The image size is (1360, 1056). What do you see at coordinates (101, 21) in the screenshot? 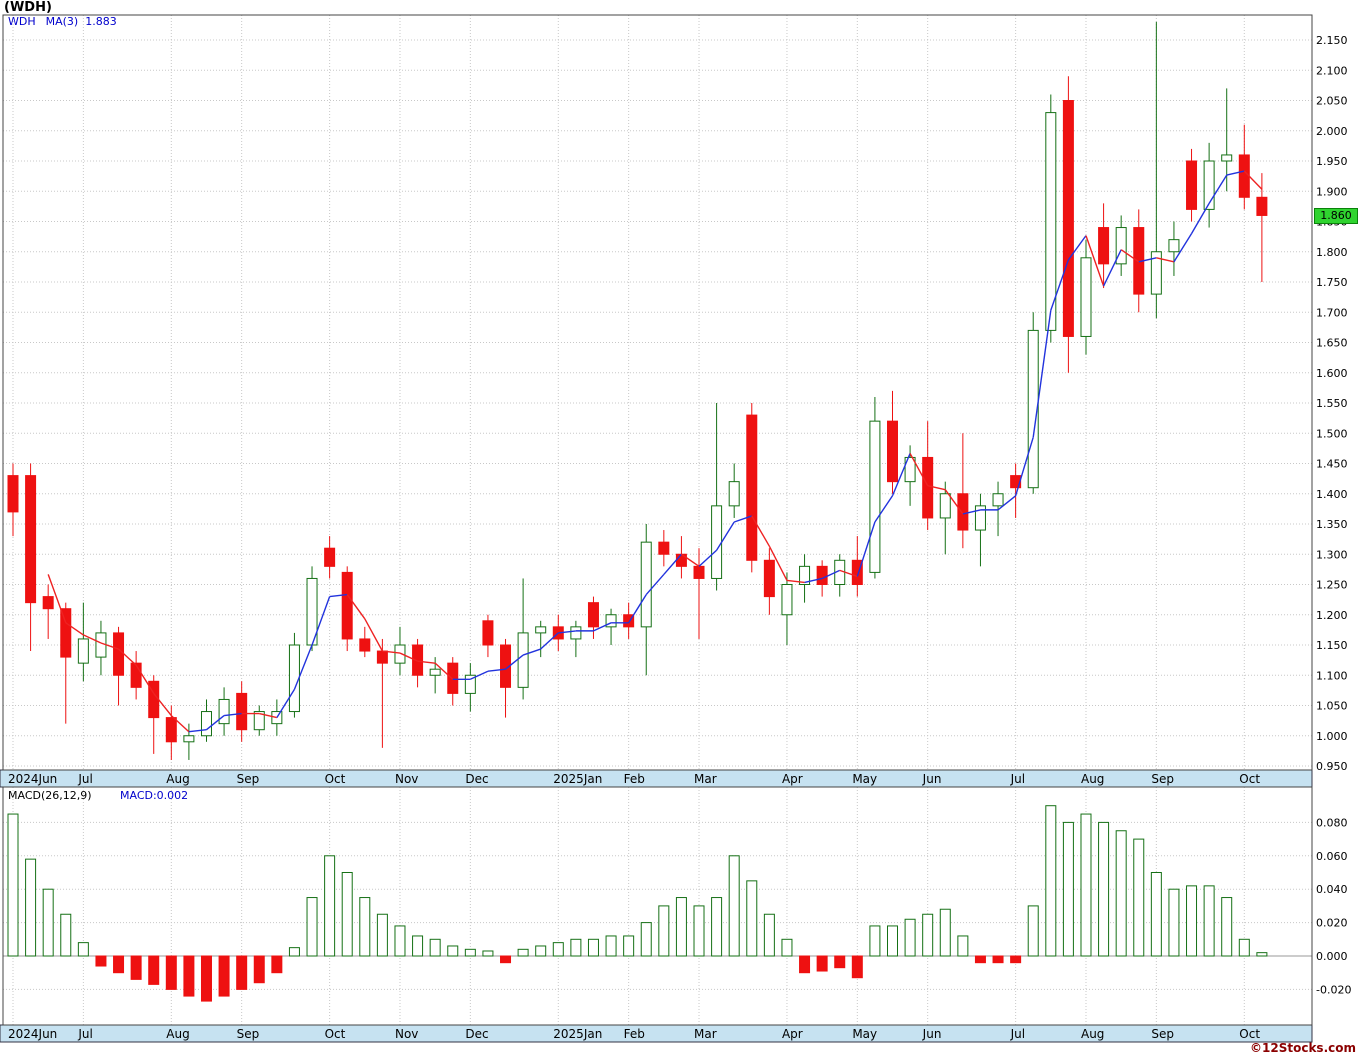
I see `legend-ma-value: 1.883` at bounding box center [101, 21].